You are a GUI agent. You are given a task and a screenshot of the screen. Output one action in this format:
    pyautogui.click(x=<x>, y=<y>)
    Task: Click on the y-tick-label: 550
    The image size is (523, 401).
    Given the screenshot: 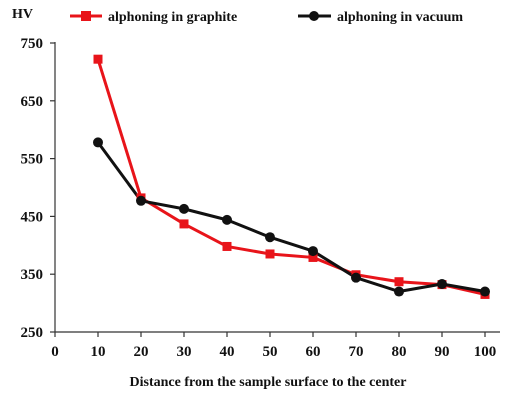 What is the action you would take?
    pyautogui.click(x=32, y=160)
    